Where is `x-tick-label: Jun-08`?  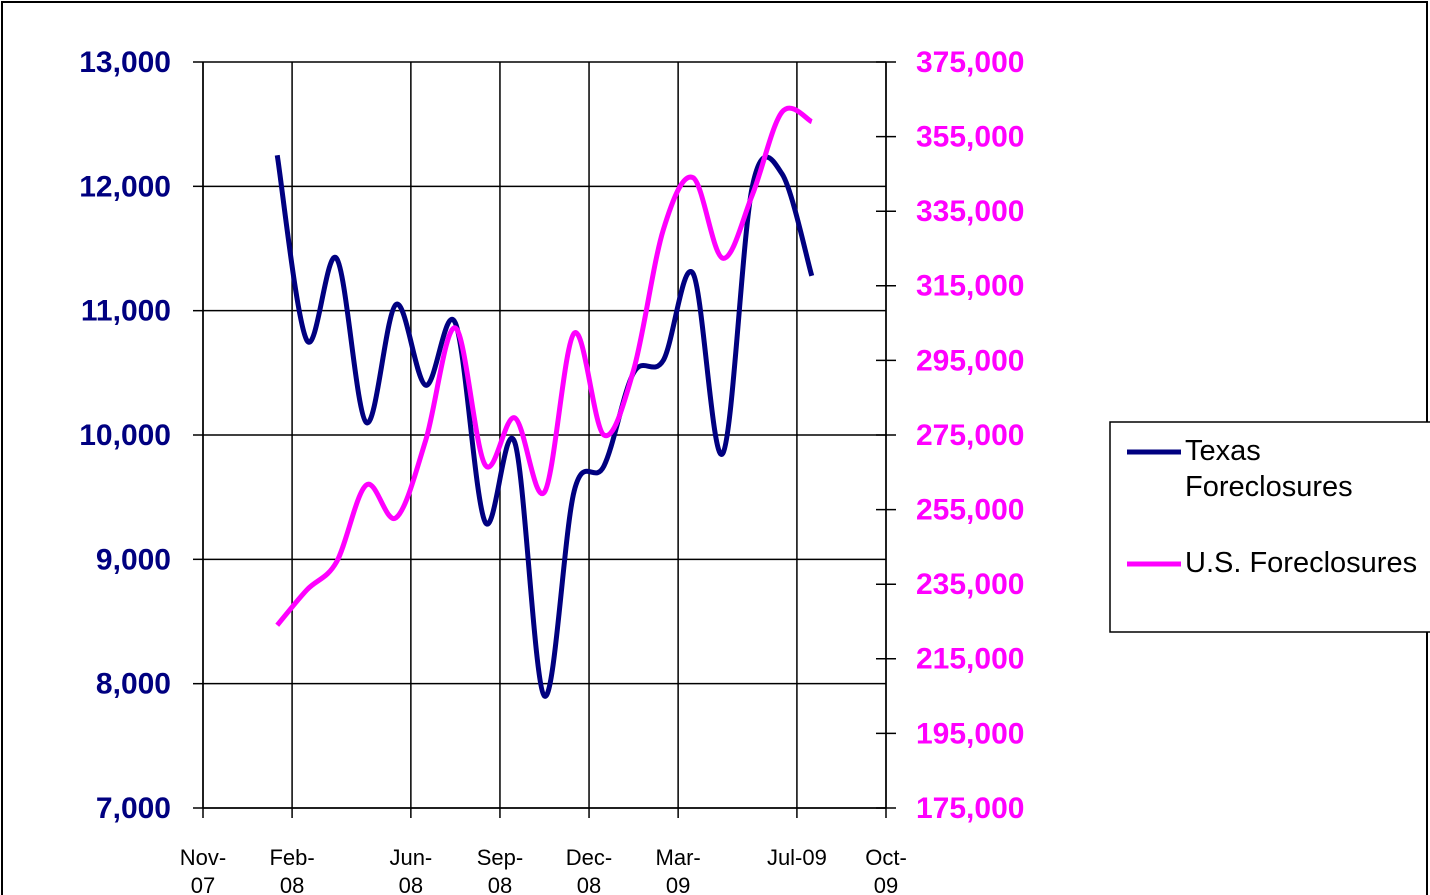
x-tick-label: Jun-08 is located at coordinates (411, 870).